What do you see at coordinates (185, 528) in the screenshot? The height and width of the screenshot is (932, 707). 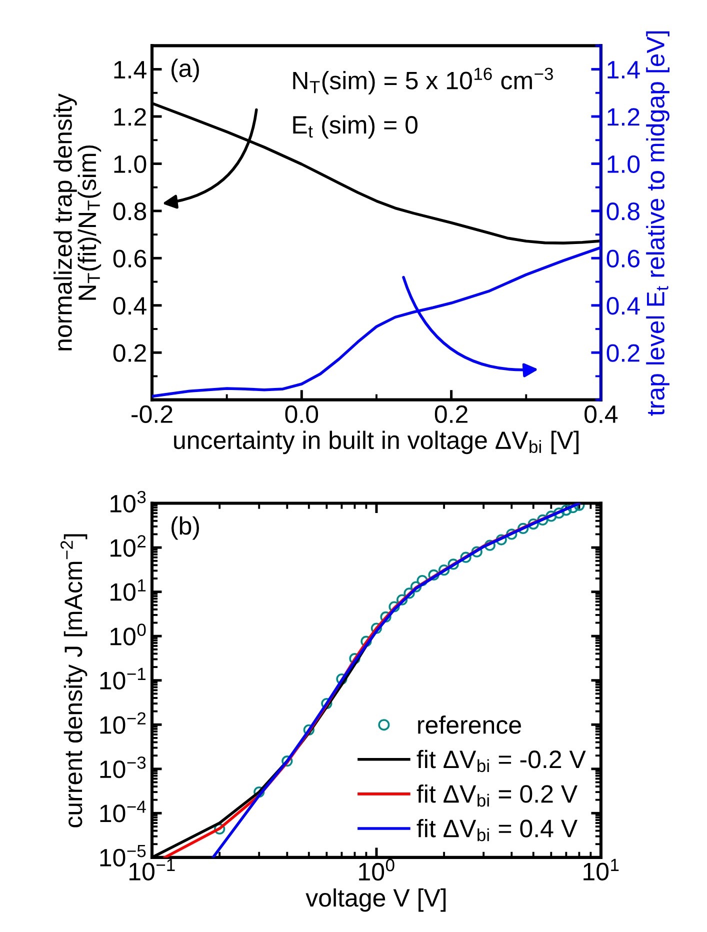 I see `annotation: (b)` at bounding box center [185, 528].